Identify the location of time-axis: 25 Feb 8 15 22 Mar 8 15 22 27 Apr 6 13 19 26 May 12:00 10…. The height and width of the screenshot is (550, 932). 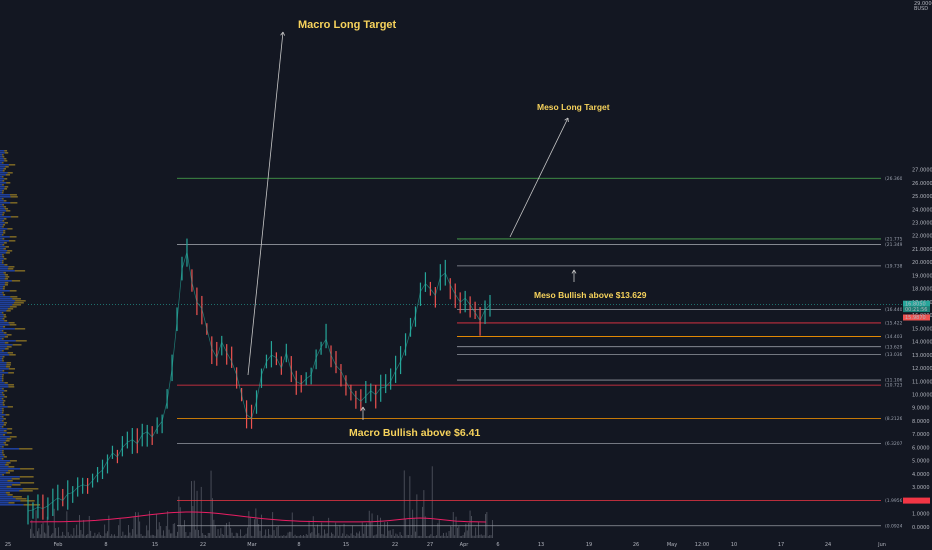
(466, 545).